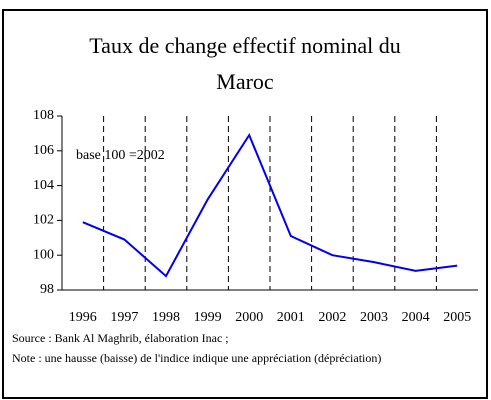 Image resolution: width=491 pixels, height=400 pixels. Describe the element at coordinates (332, 317) in the screenshot. I see `x-tick-label: 2002` at that location.